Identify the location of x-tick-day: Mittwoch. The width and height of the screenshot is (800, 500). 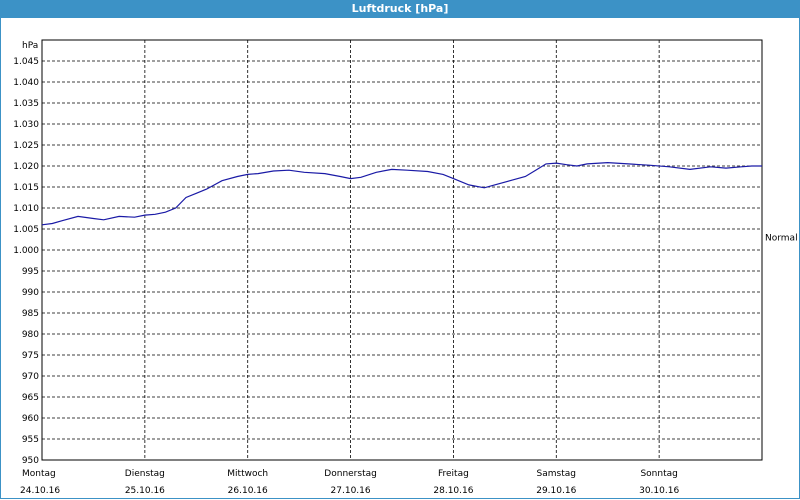
(247, 474).